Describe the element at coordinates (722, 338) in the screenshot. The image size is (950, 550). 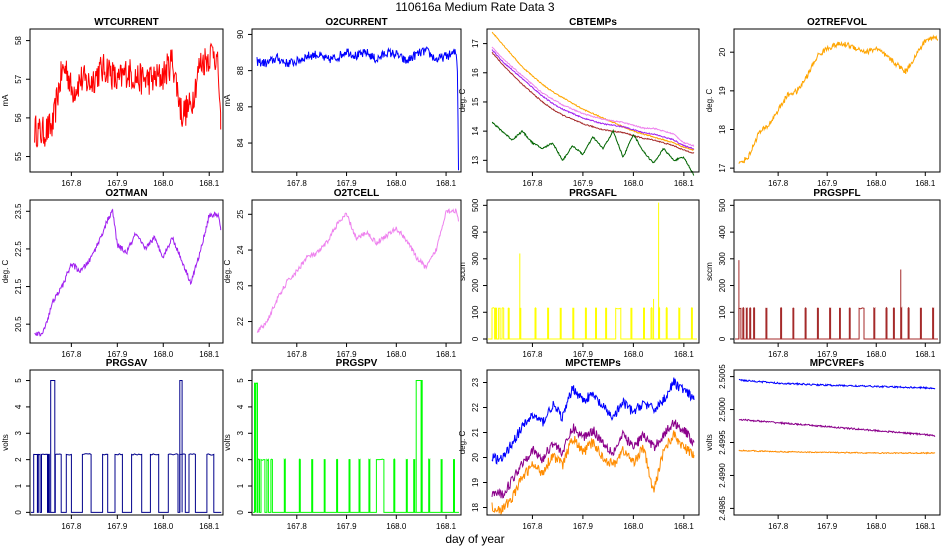
I see `y-tick-label: 0` at that location.